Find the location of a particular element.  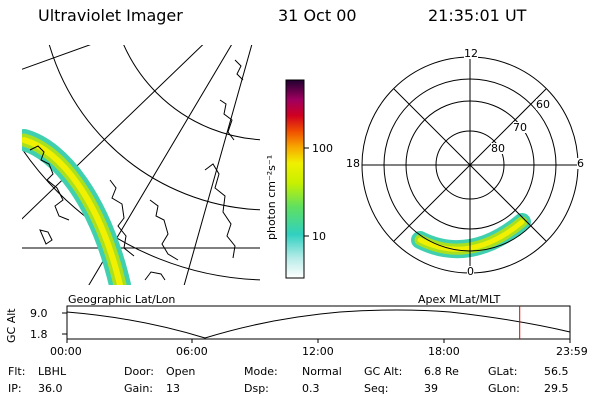

status-value-row2-3: 39 is located at coordinates (431, 388).